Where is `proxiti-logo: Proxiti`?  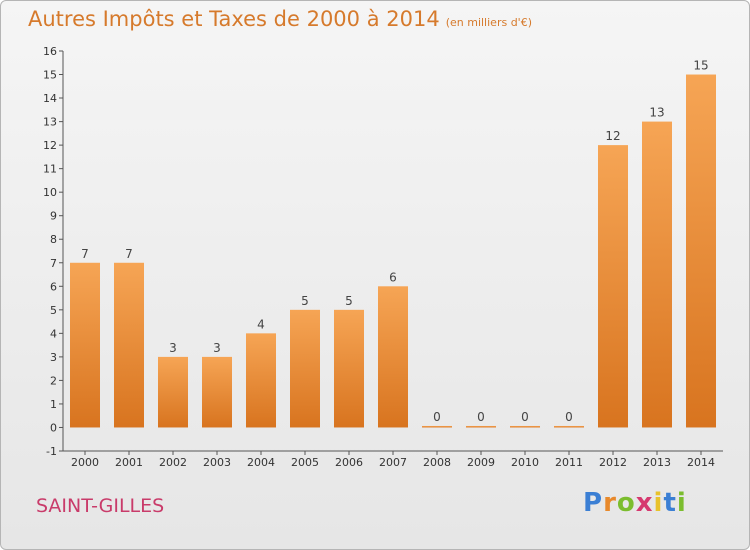 proxiti-logo: Proxiti is located at coordinates (635, 503).